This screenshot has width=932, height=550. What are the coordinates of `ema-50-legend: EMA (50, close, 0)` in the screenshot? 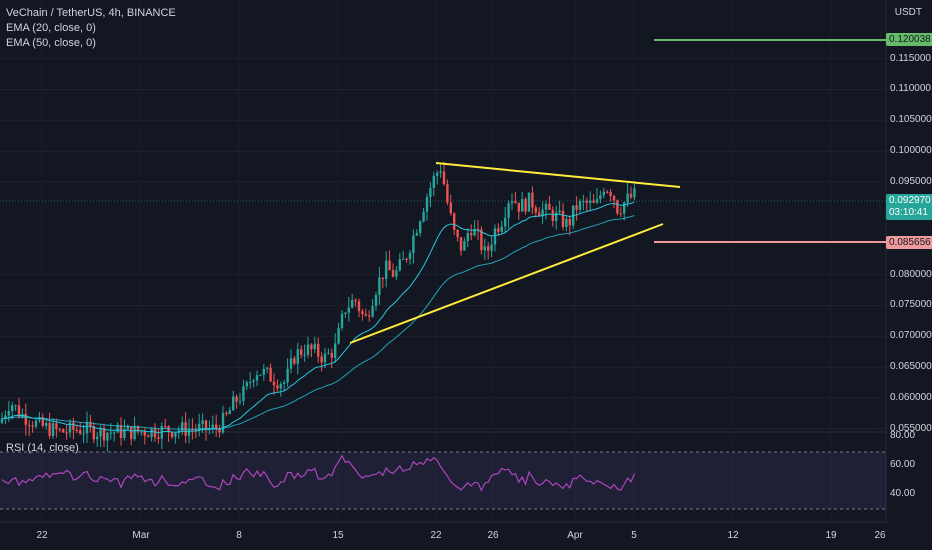 It's located at (51, 43).